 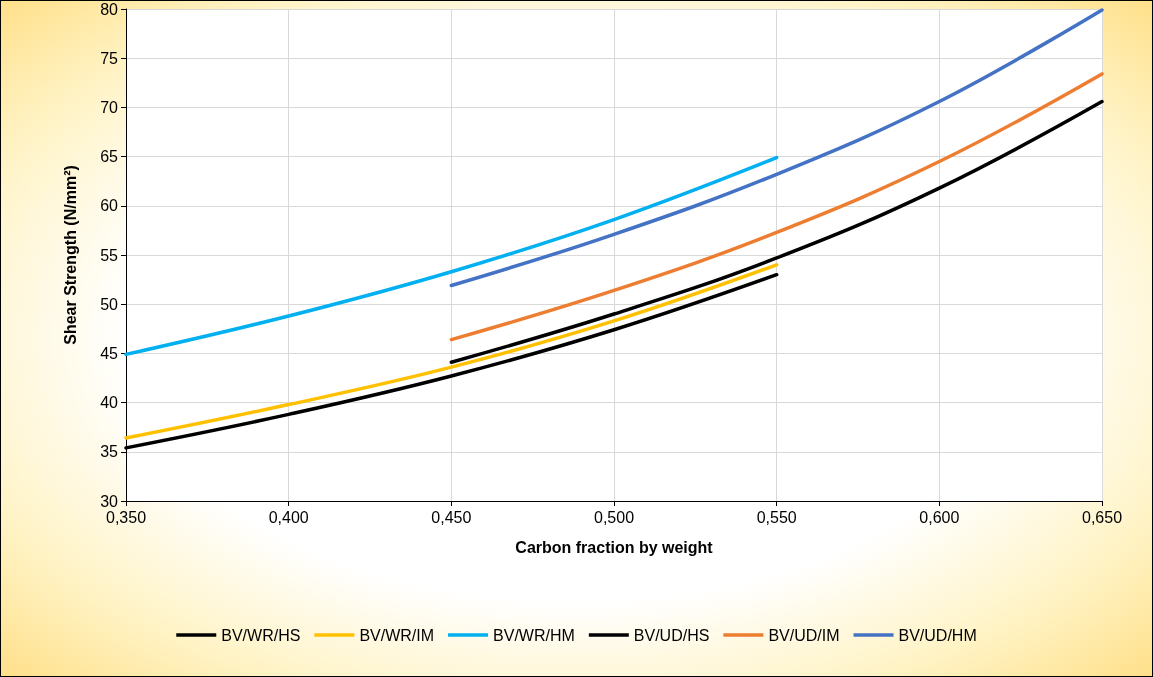 What do you see at coordinates (534, 635) in the screenshot?
I see `legend-label: BV/WR/HM` at bounding box center [534, 635].